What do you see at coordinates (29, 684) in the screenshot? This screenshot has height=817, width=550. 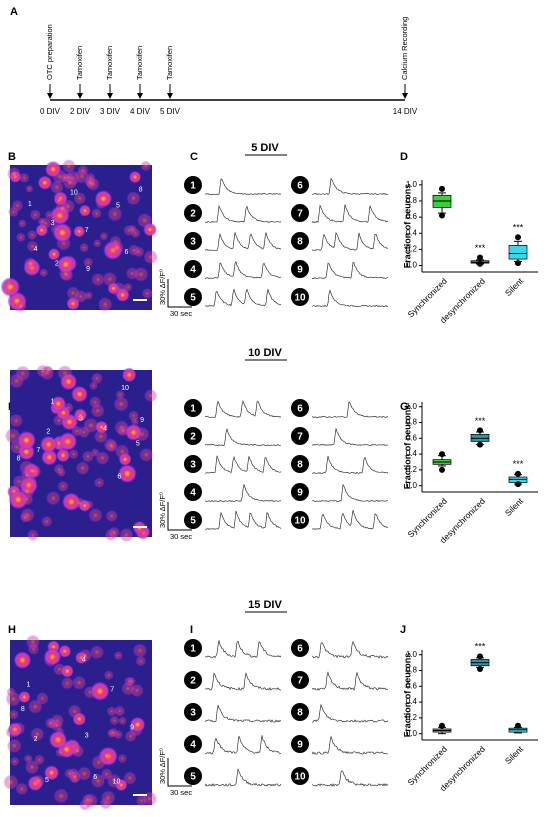 I see `cell-label: 1` at bounding box center [29, 684].